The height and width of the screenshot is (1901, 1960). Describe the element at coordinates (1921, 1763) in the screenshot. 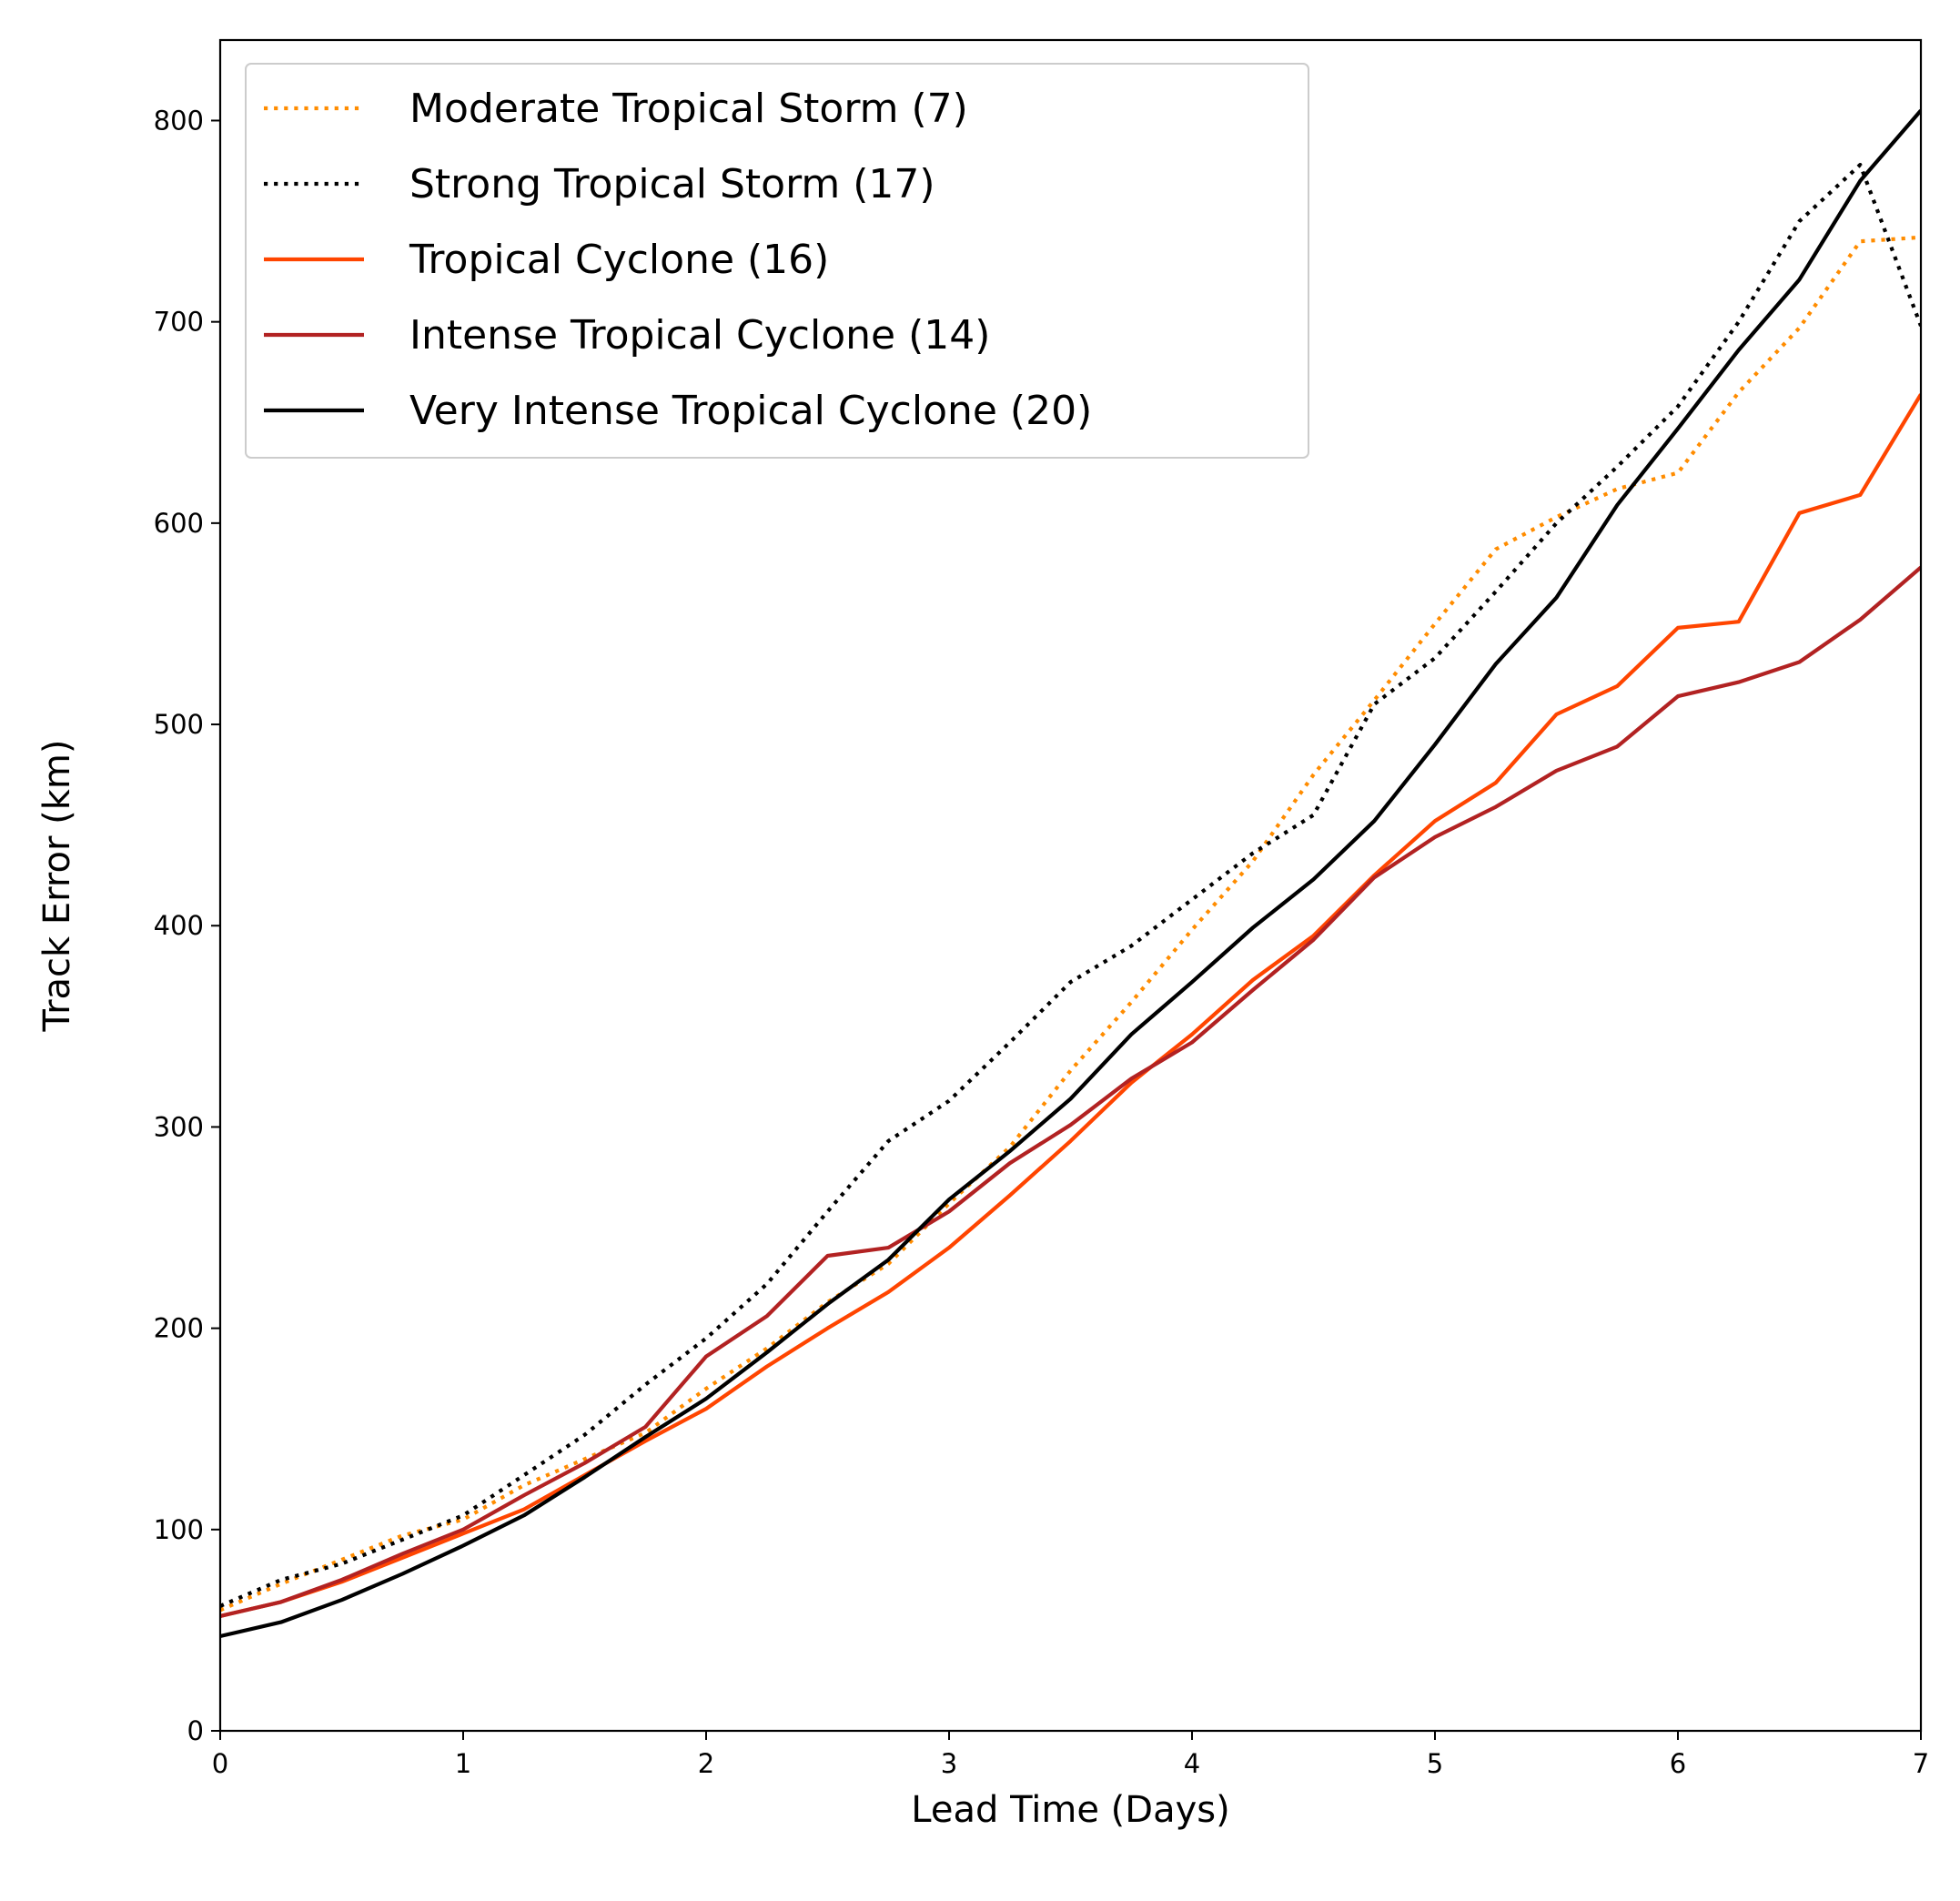

I see `x-tick-label: 7` at that location.